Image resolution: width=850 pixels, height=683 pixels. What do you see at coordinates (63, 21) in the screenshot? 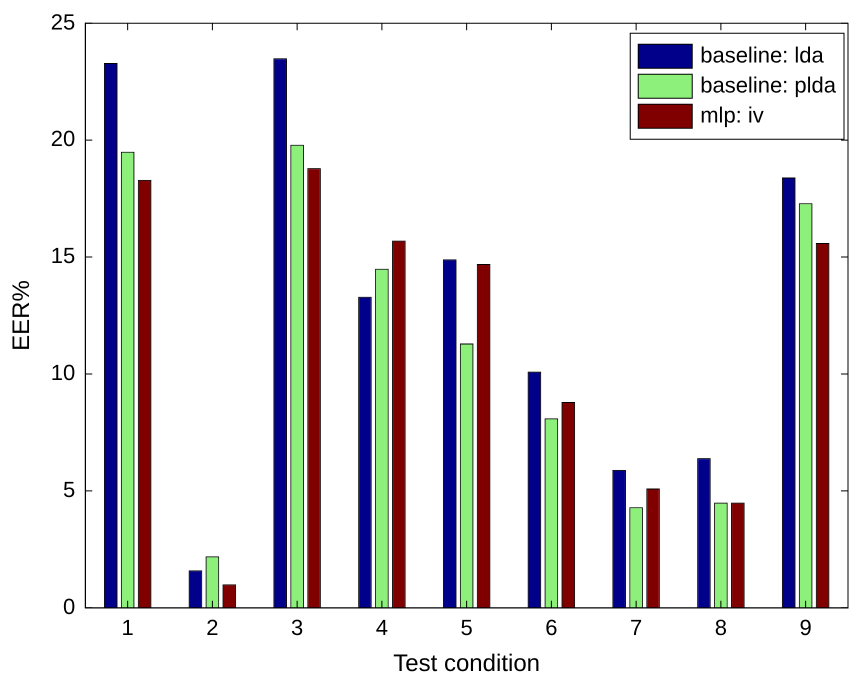
I see `y-tick-label: 25` at bounding box center [63, 21].